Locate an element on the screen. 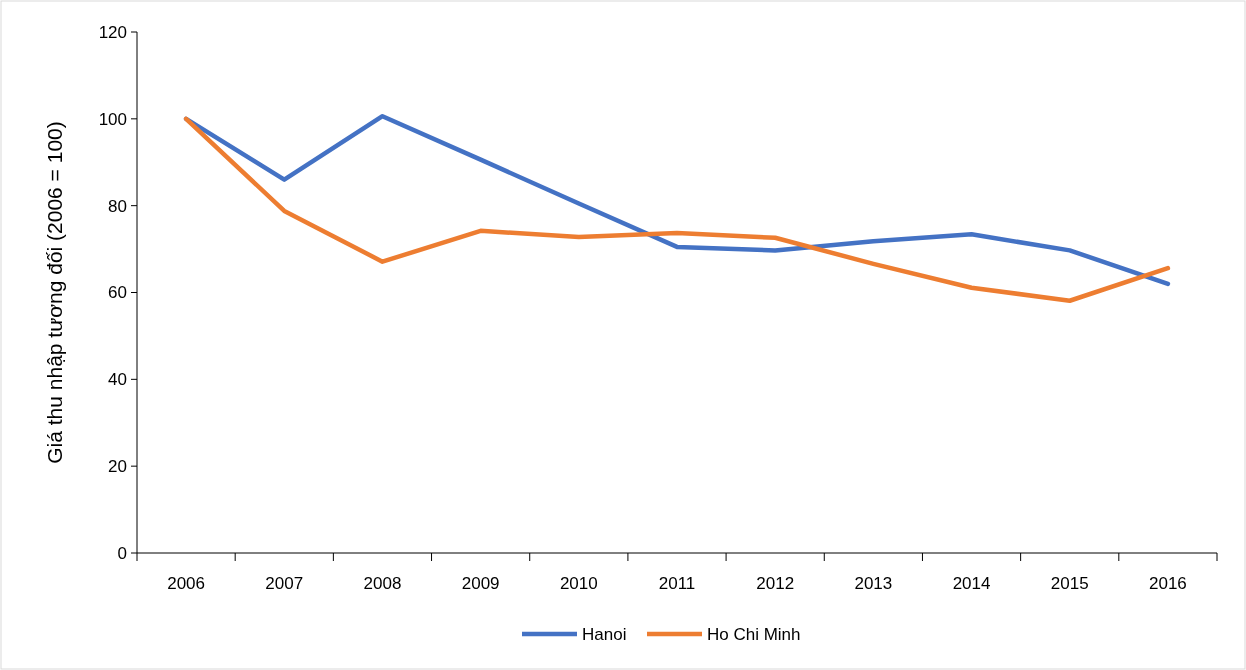 Image resolution: width=1246 pixels, height=670 pixels. x-tick-label: 2013 is located at coordinates (873, 583).